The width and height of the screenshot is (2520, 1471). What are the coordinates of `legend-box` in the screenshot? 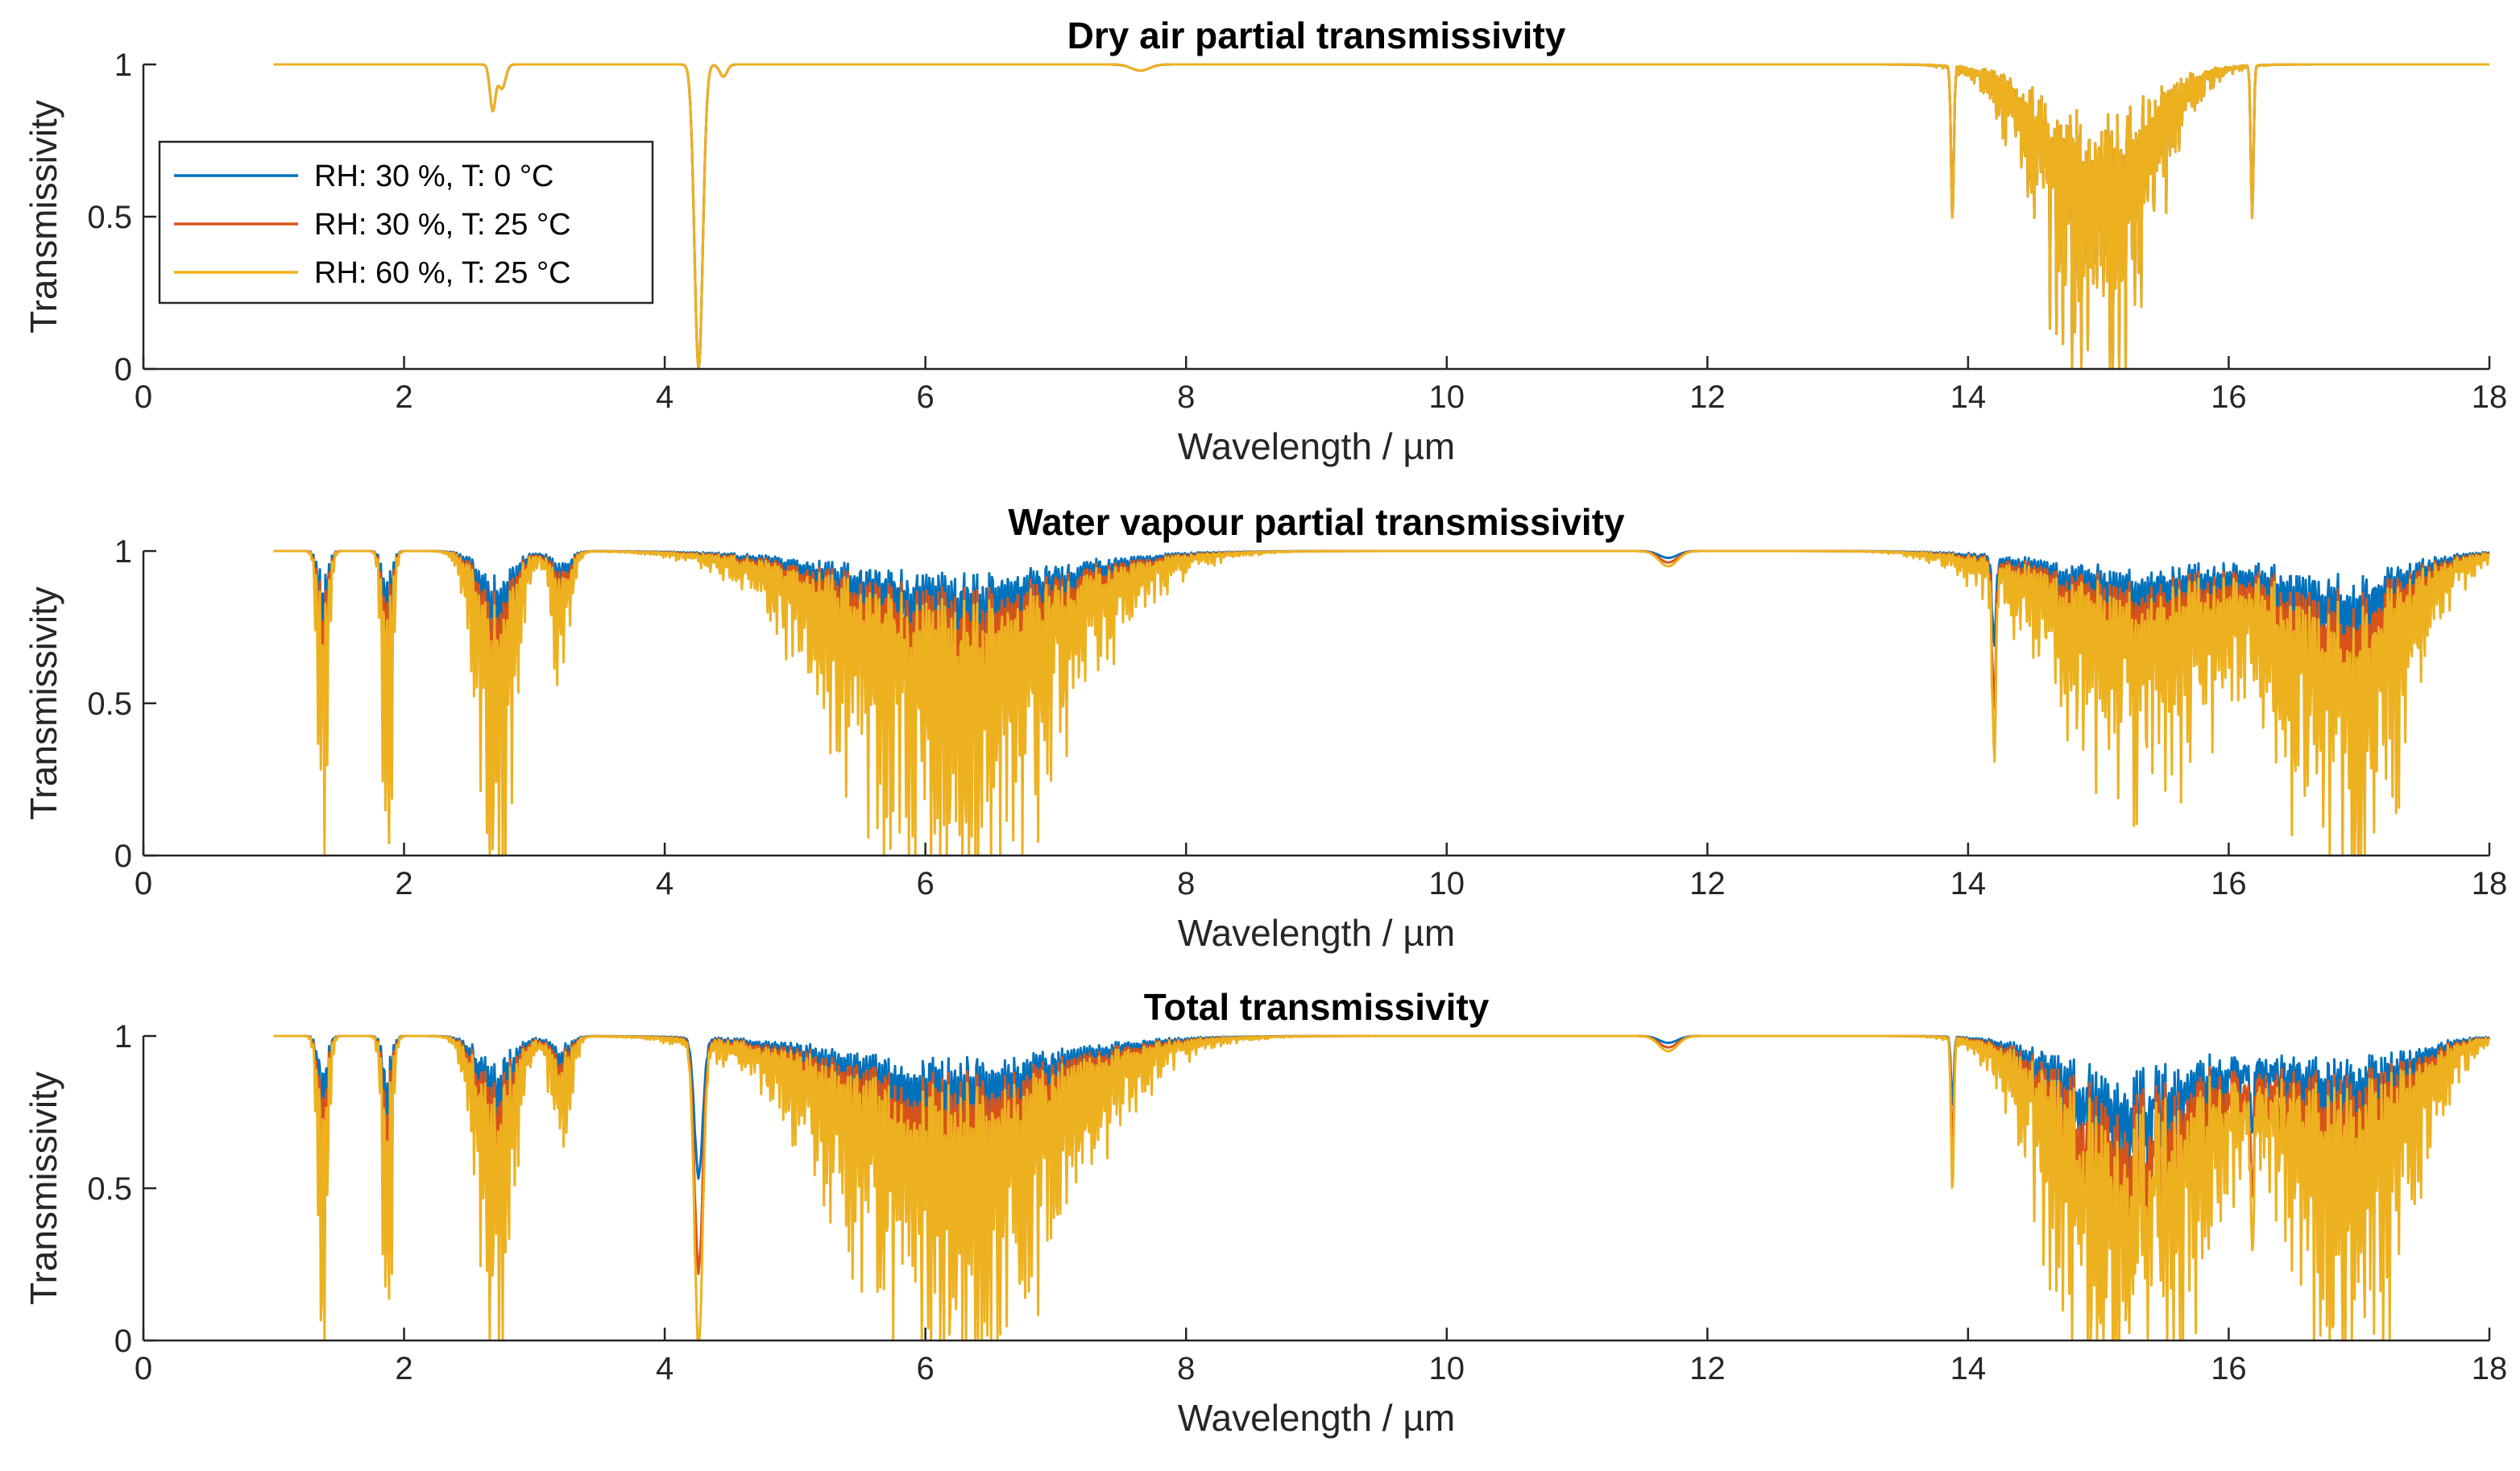 It's located at (406, 222).